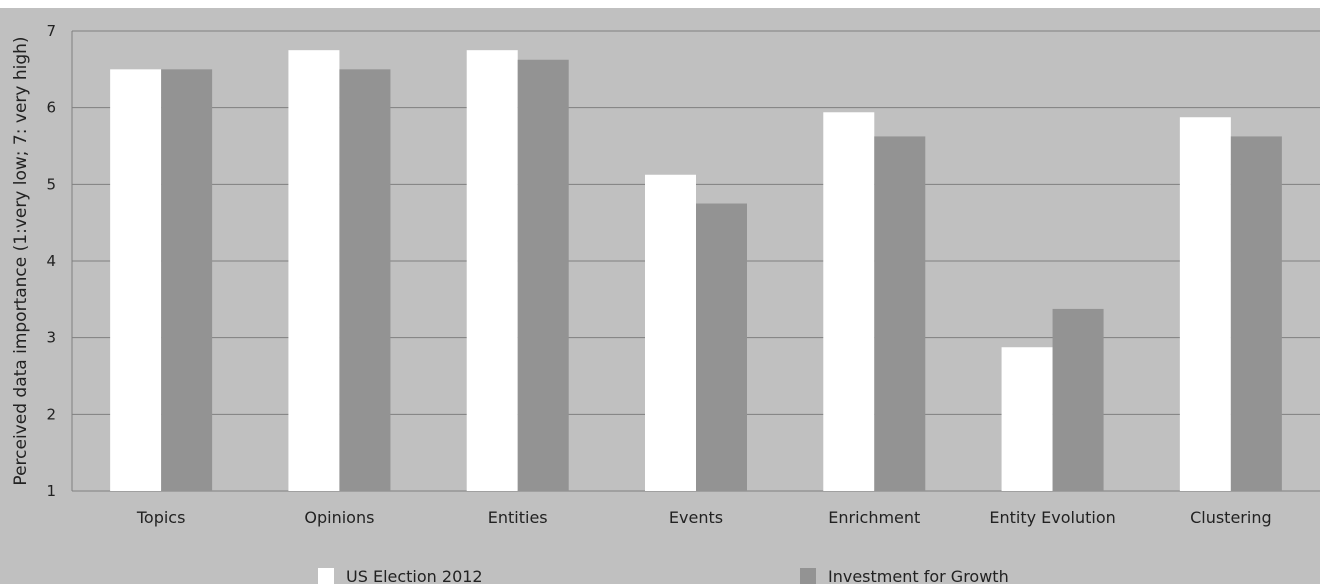 The width and height of the screenshot is (1320, 584). Describe the element at coordinates (51, 491) in the screenshot. I see `y-tick-label: 1` at that location.